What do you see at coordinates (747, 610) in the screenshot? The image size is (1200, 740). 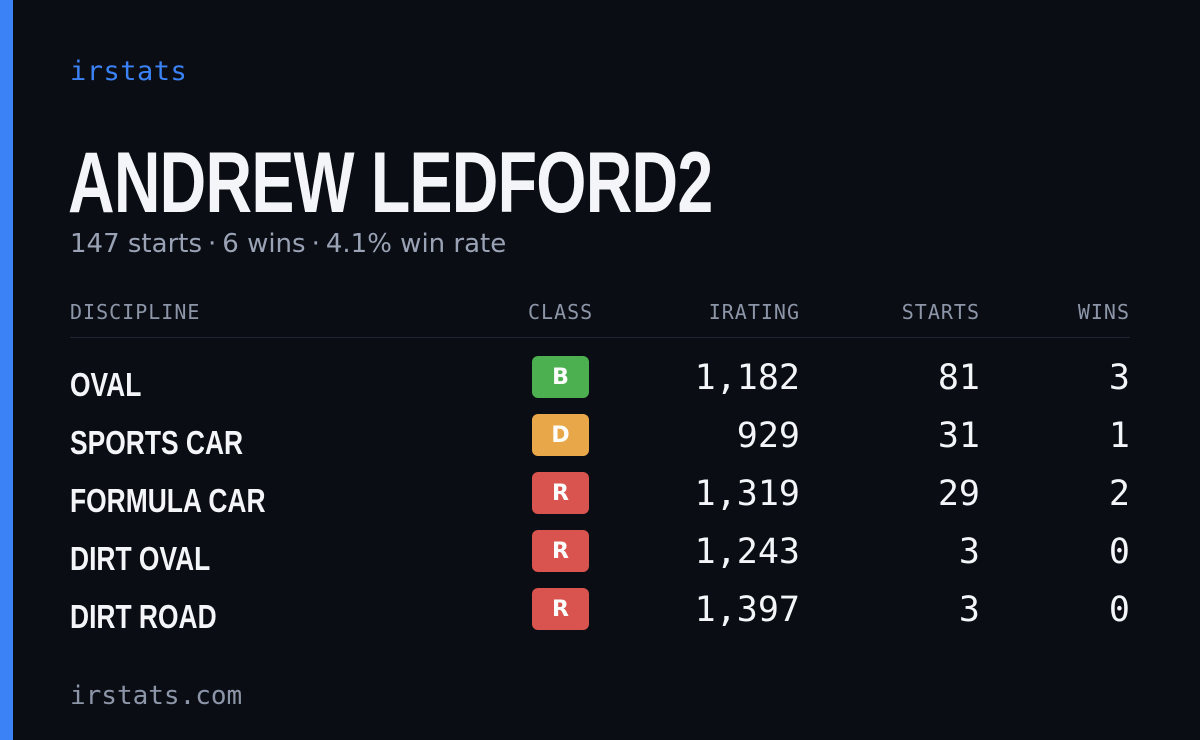 I see `irating-value: 1,397` at bounding box center [747, 610].